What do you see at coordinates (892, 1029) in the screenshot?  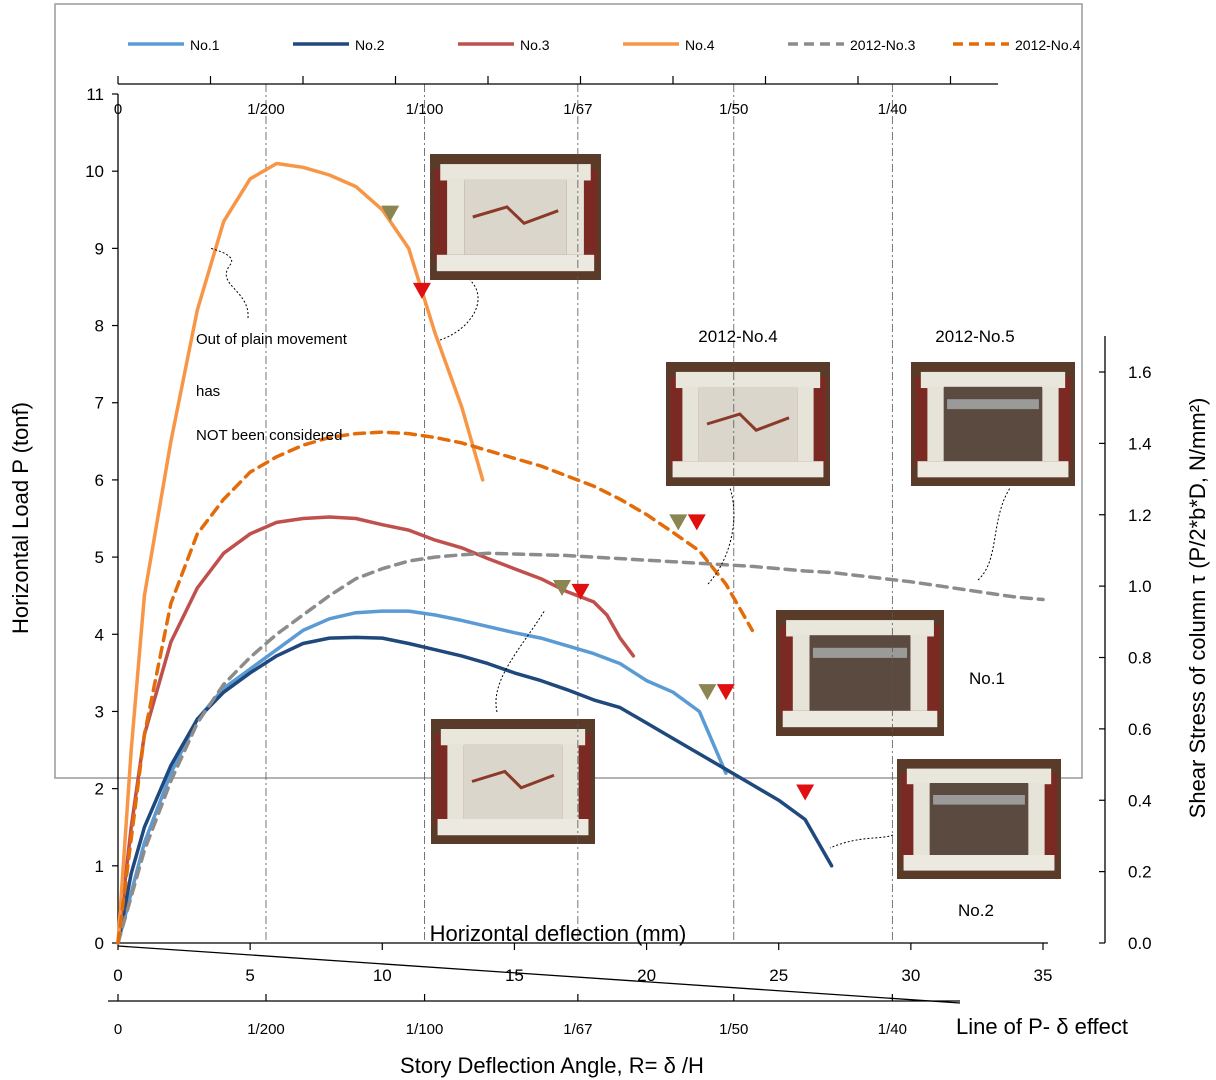 I see `bottom-angle-tick-label: 1/40` at bounding box center [892, 1029].